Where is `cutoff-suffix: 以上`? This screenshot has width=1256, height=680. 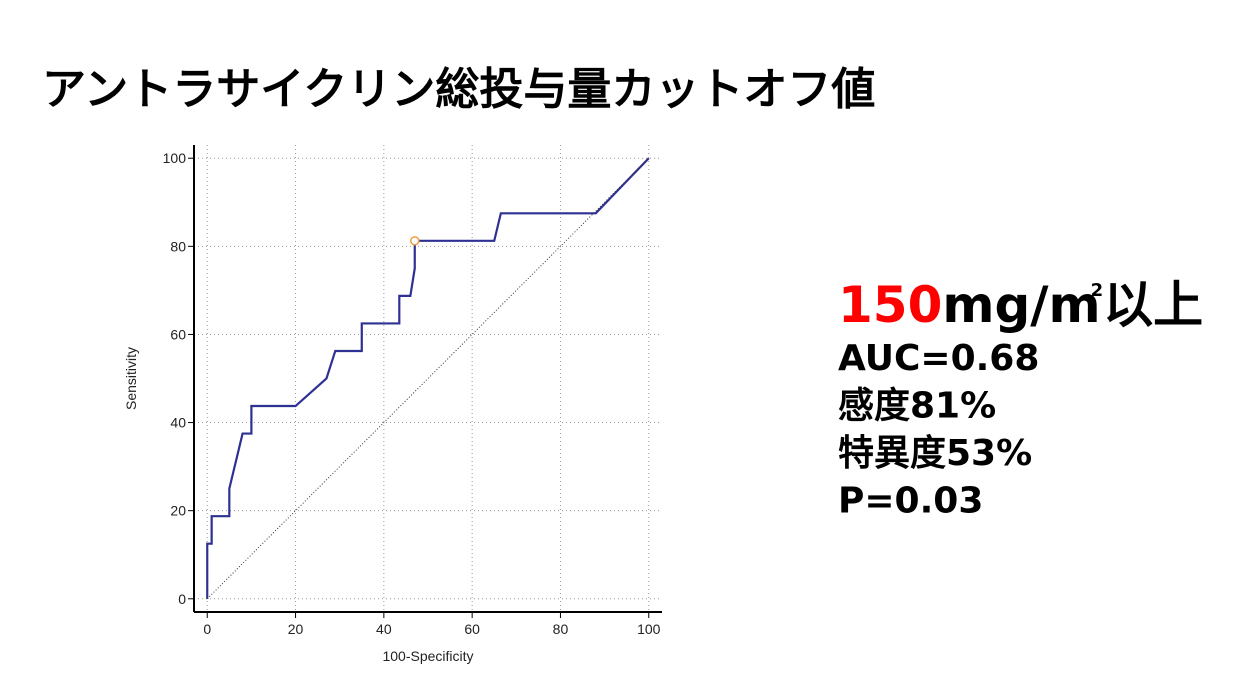 cutoff-suffix: 以上 is located at coordinates (1153, 305).